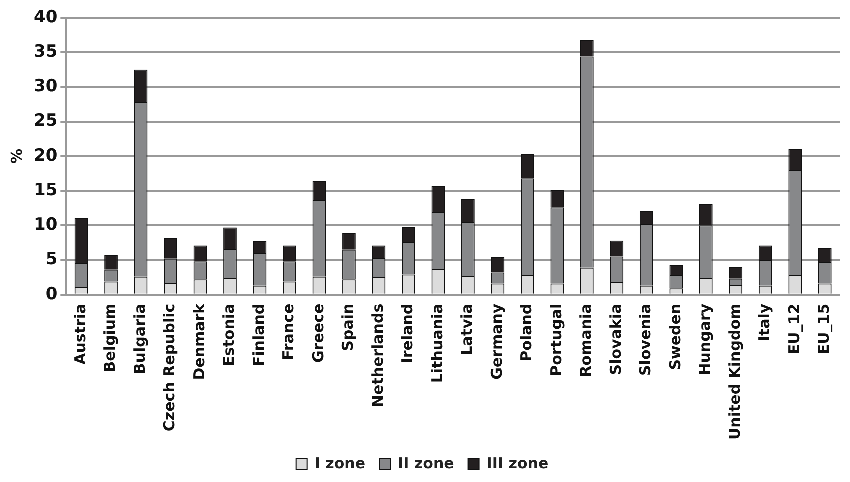 The width and height of the screenshot is (850, 482). Describe the element at coordinates (824, 329) in the screenshot. I see `x-tick-label: EU_15` at that location.